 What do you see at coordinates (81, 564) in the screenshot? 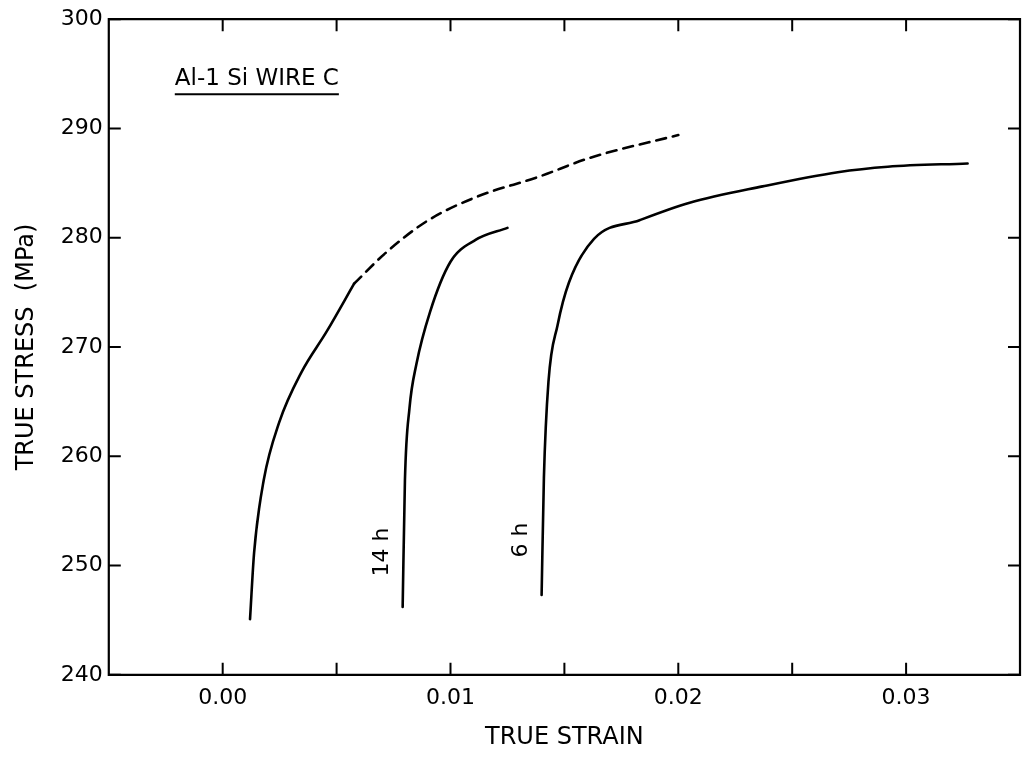
I see `y-tick-label: 250` at bounding box center [81, 564].